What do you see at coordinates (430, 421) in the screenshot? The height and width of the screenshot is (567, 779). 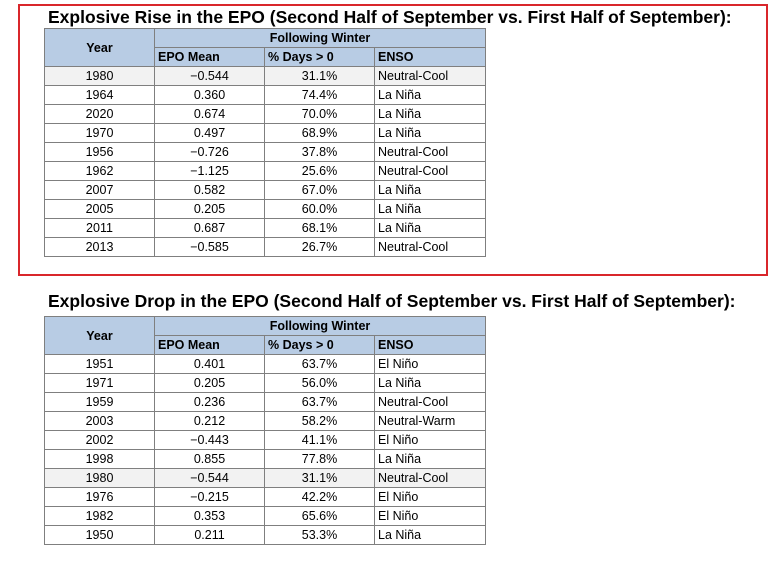 I see `enso-cell: Neutral-Warm` at bounding box center [430, 421].